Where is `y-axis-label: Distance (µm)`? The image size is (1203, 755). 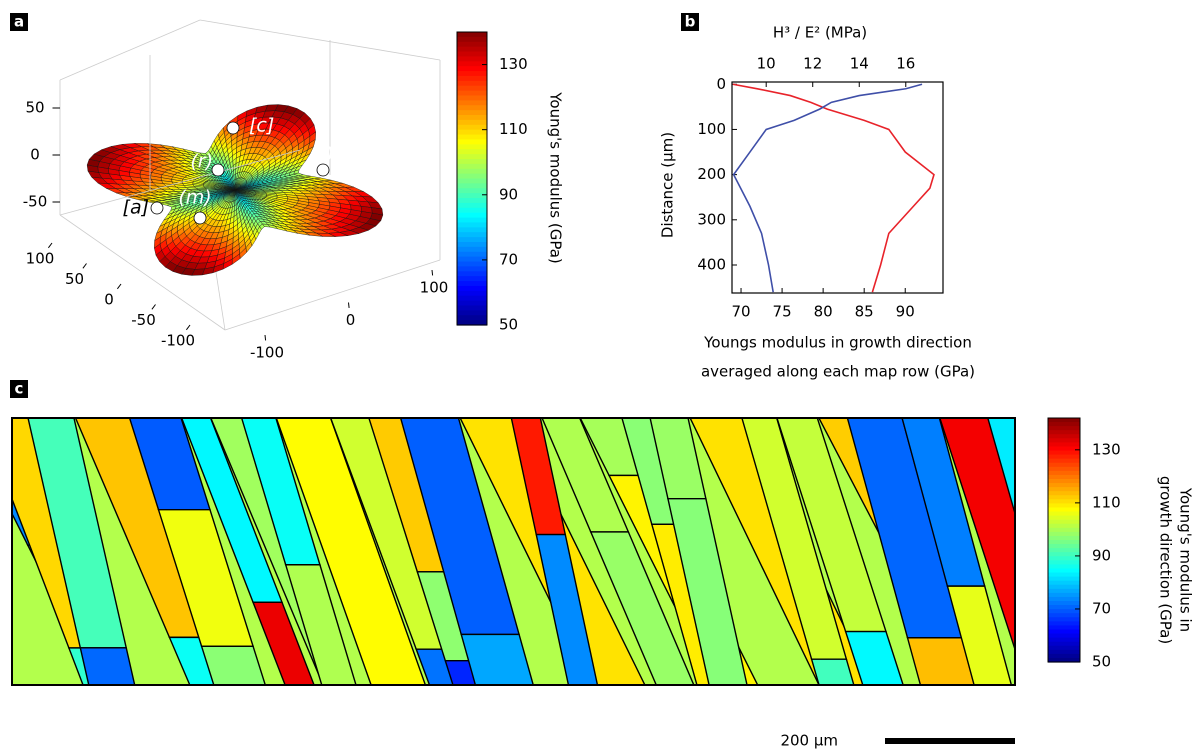
y-axis-label: Distance (µm) is located at coordinates (668, 185).